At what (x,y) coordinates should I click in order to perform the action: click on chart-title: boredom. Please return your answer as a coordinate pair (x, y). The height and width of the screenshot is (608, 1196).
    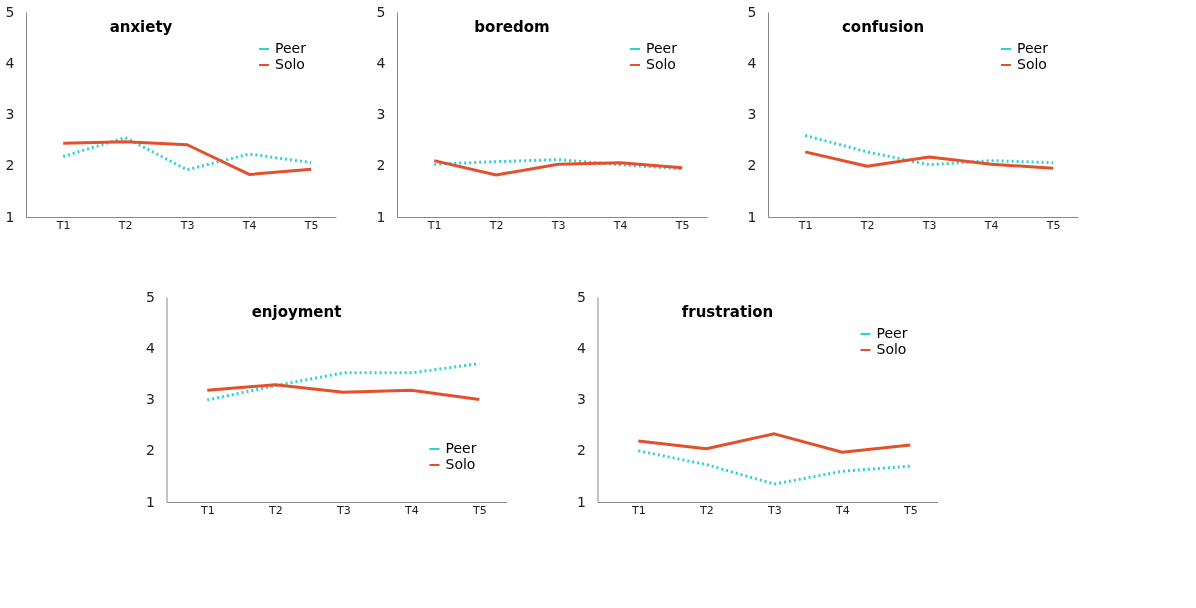
    Looking at the image, I should click on (512, 27).